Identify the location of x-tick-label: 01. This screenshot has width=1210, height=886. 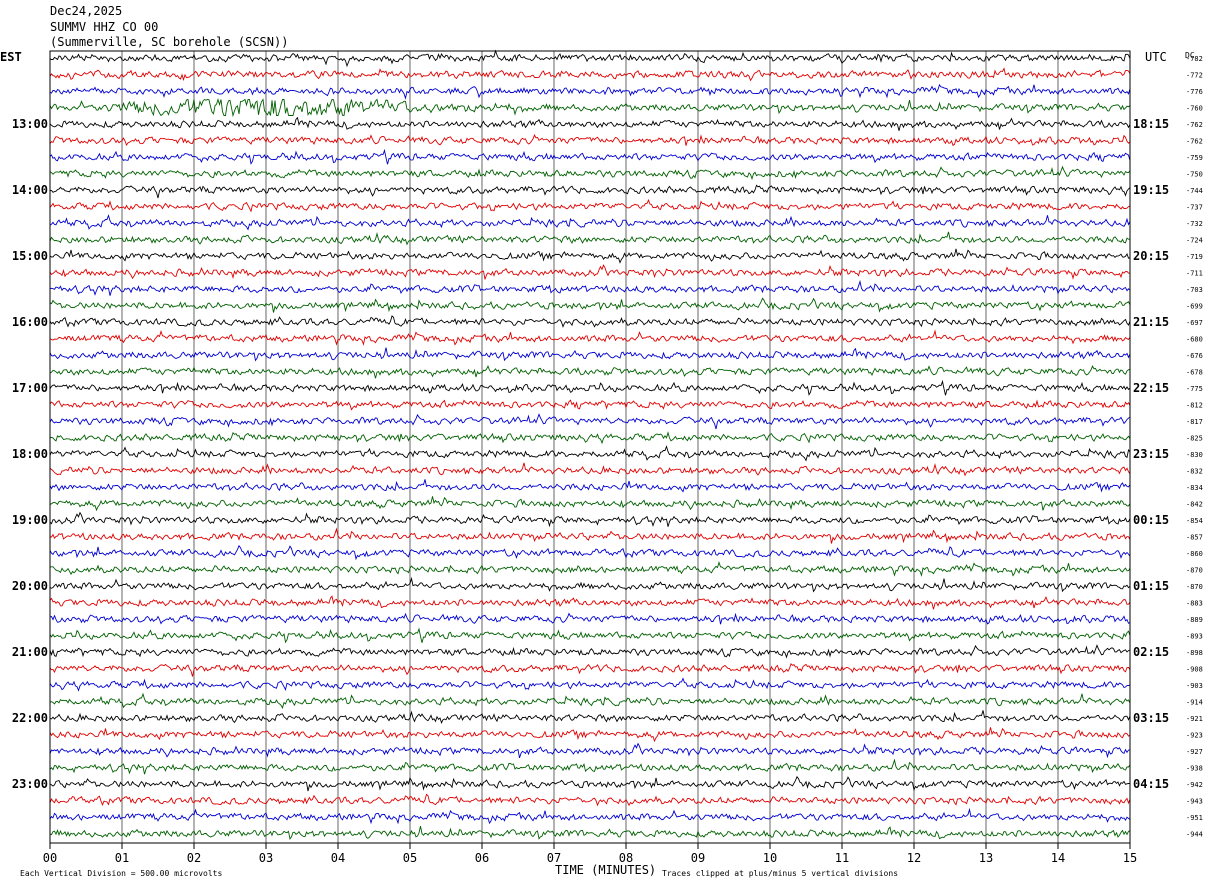
(122, 858).